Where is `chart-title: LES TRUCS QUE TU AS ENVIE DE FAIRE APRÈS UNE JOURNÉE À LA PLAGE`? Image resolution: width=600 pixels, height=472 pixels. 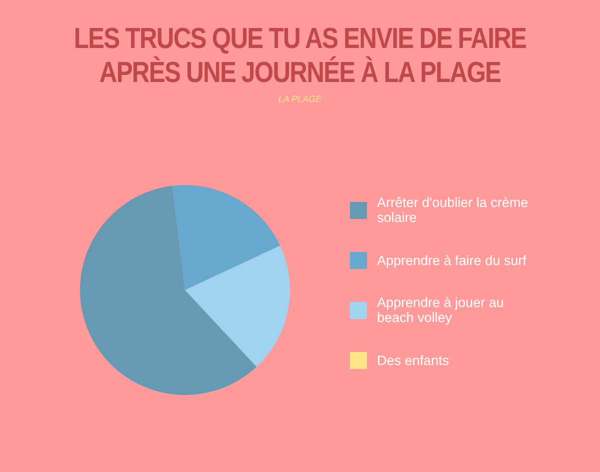 chart-title: LES TRUCS QUE TU AS ENVIE DE FAIRE APRÈS UNE JOURNÉE À LA PLAGE is located at coordinates (300, 56).